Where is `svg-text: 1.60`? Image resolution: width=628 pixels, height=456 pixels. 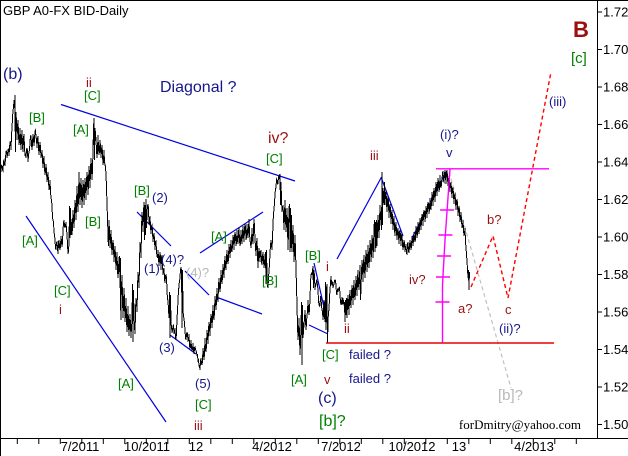
svg-text: 1.60 is located at coordinates (615, 237).